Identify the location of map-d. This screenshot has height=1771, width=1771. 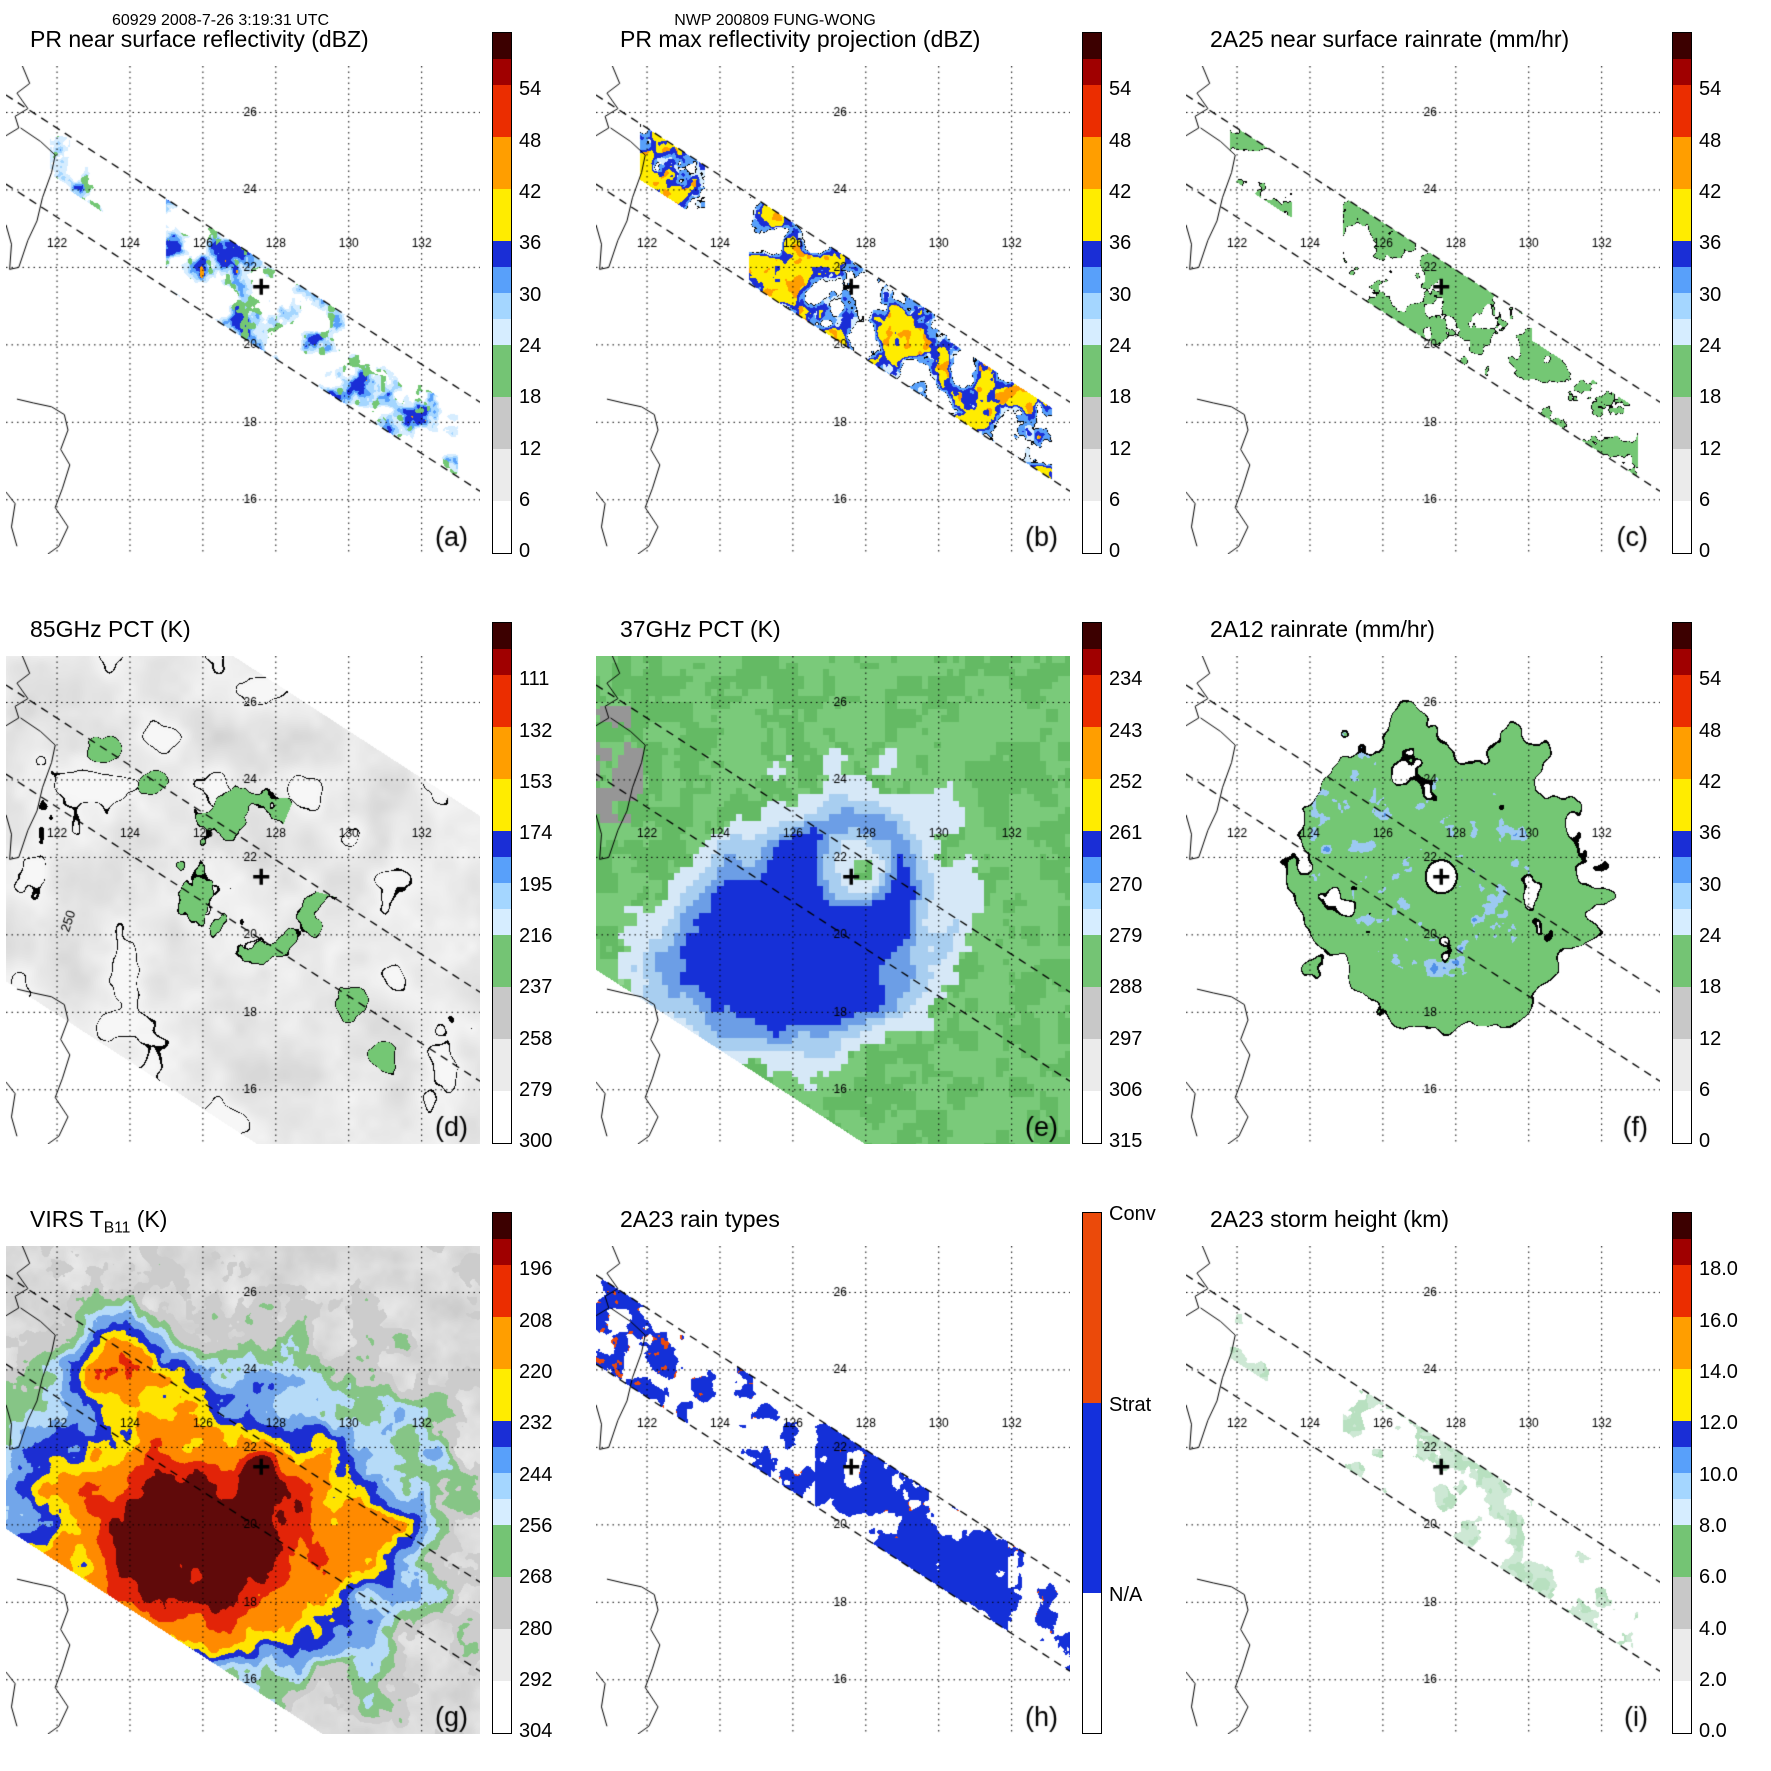
(243, 900).